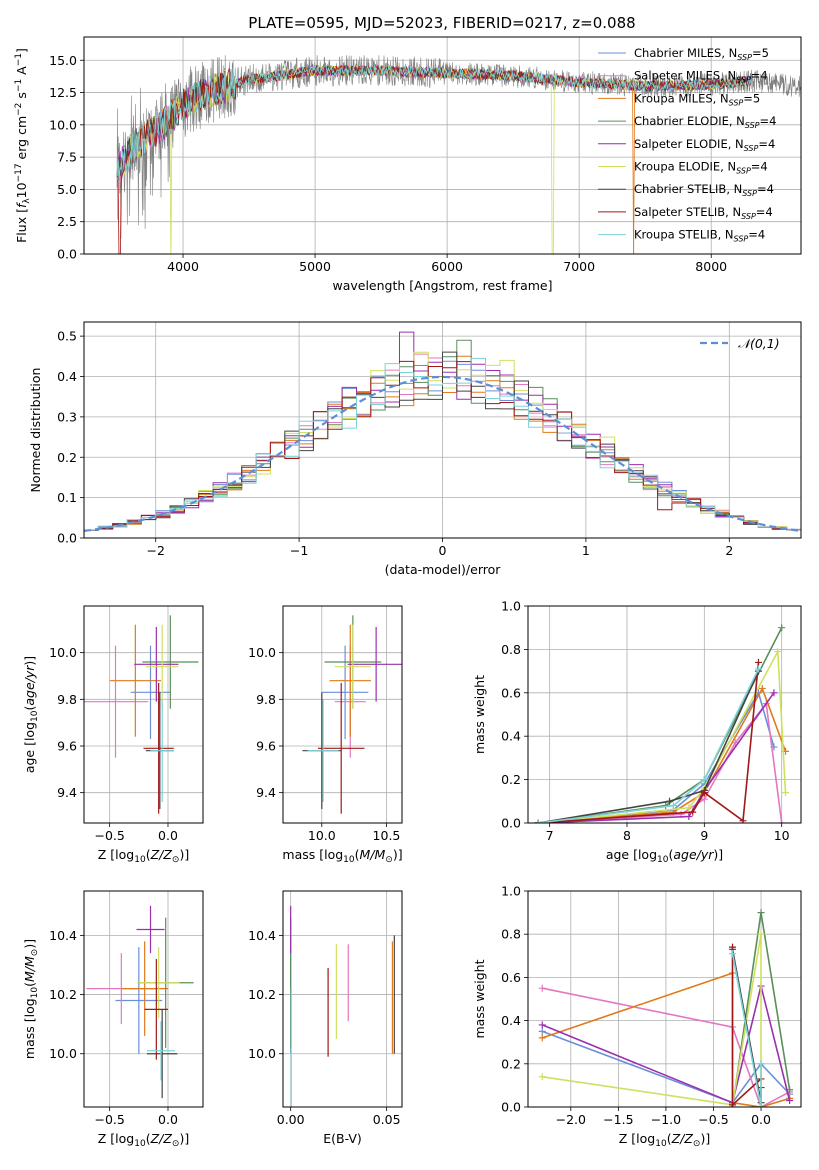  Describe the element at coordinates (443, 550) in the screenshot. I see `x-tick-label: 0` at that location.